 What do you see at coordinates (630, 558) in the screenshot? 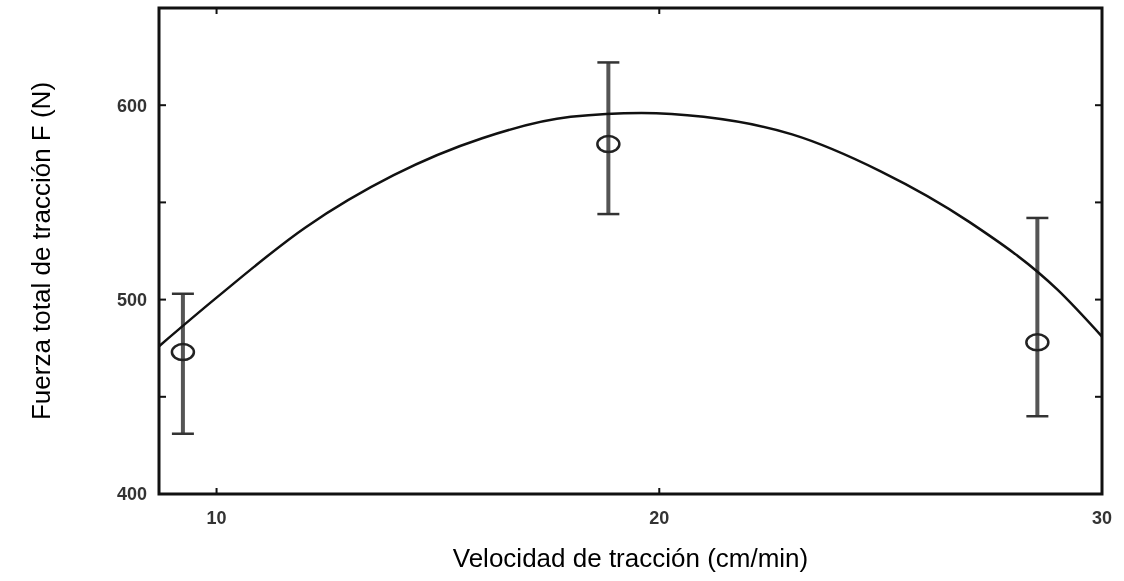
I see `x-axis-title: Velocidad de tracción (cm/min)` at bounding box center [630, 558].